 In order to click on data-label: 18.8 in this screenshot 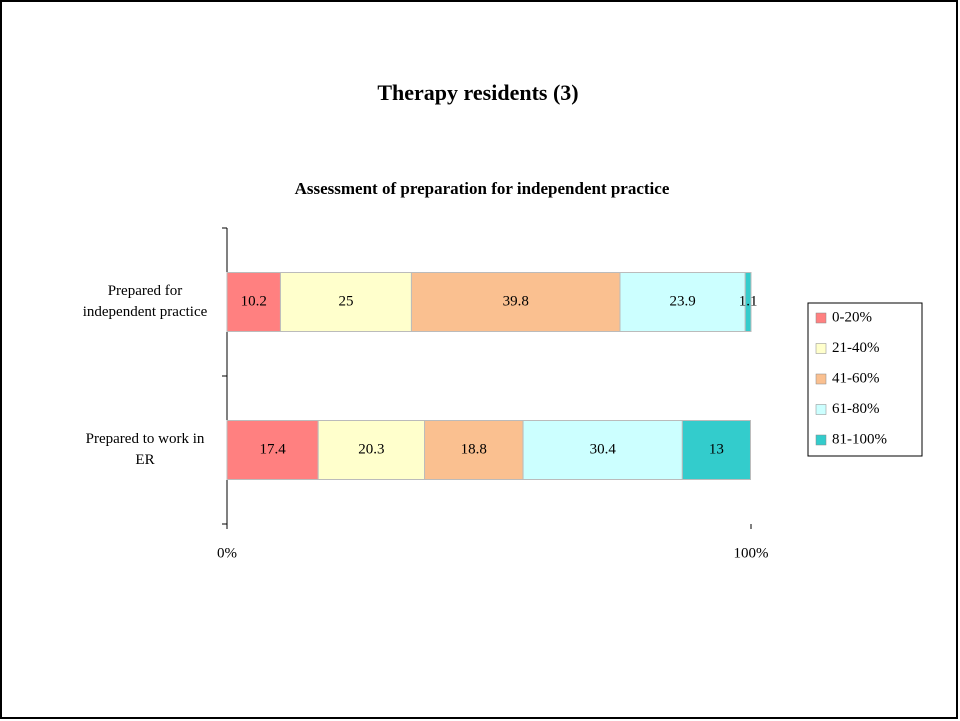, I will do `click(474, 449)`.